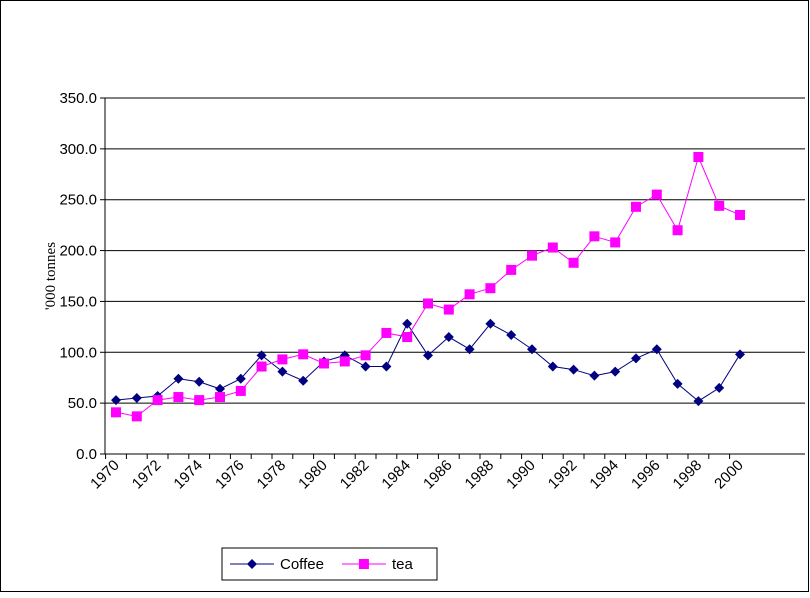 The height and width of the screenshot is (598, 810). What do you see at coordinates (82, 403) in the screenshot?
I see `y-tick-label: 50.0` at bounding box center [82, 403].